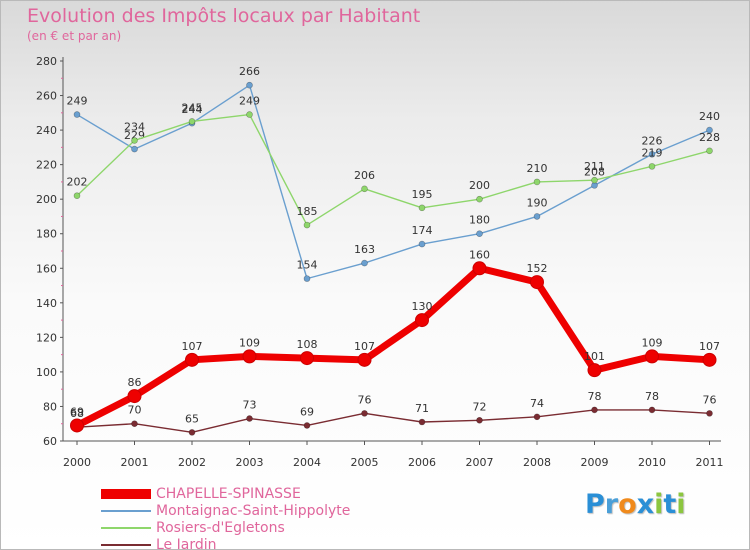 The image size is (750, 550). I want to click on data-label: 206, so click(364, 175).